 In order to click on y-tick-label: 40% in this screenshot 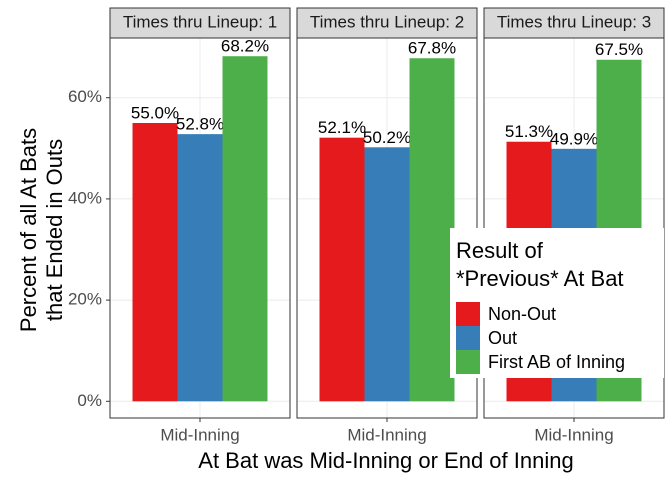, I will do `click(85, 197)`.